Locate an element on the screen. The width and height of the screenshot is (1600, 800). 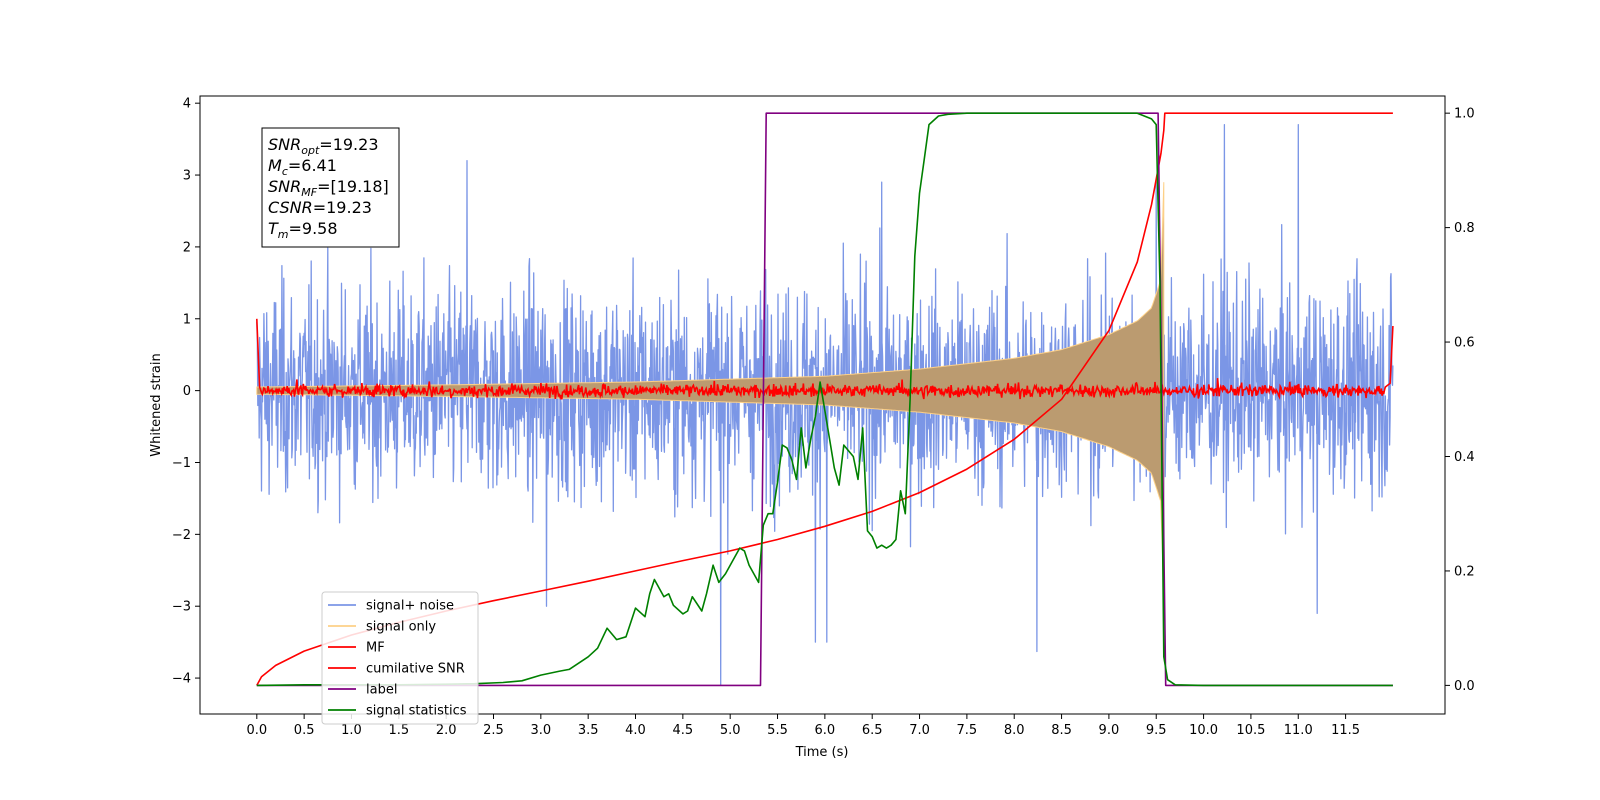
y-tick-label: 2 is located at coordinates (187, 247).